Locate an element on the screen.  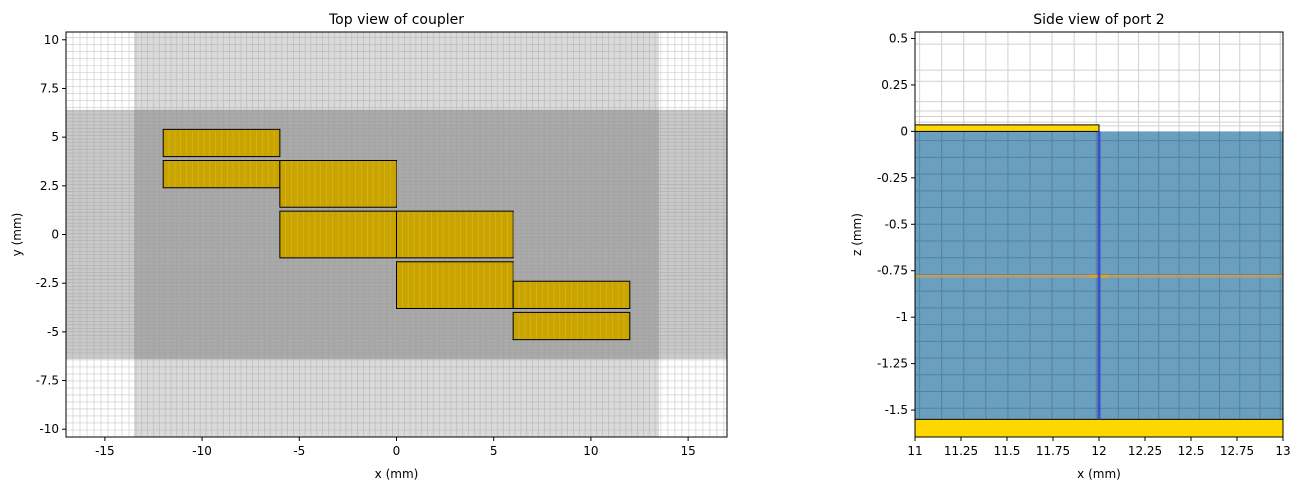
y-tick-label: 5 is located at coordinates (55, 137).